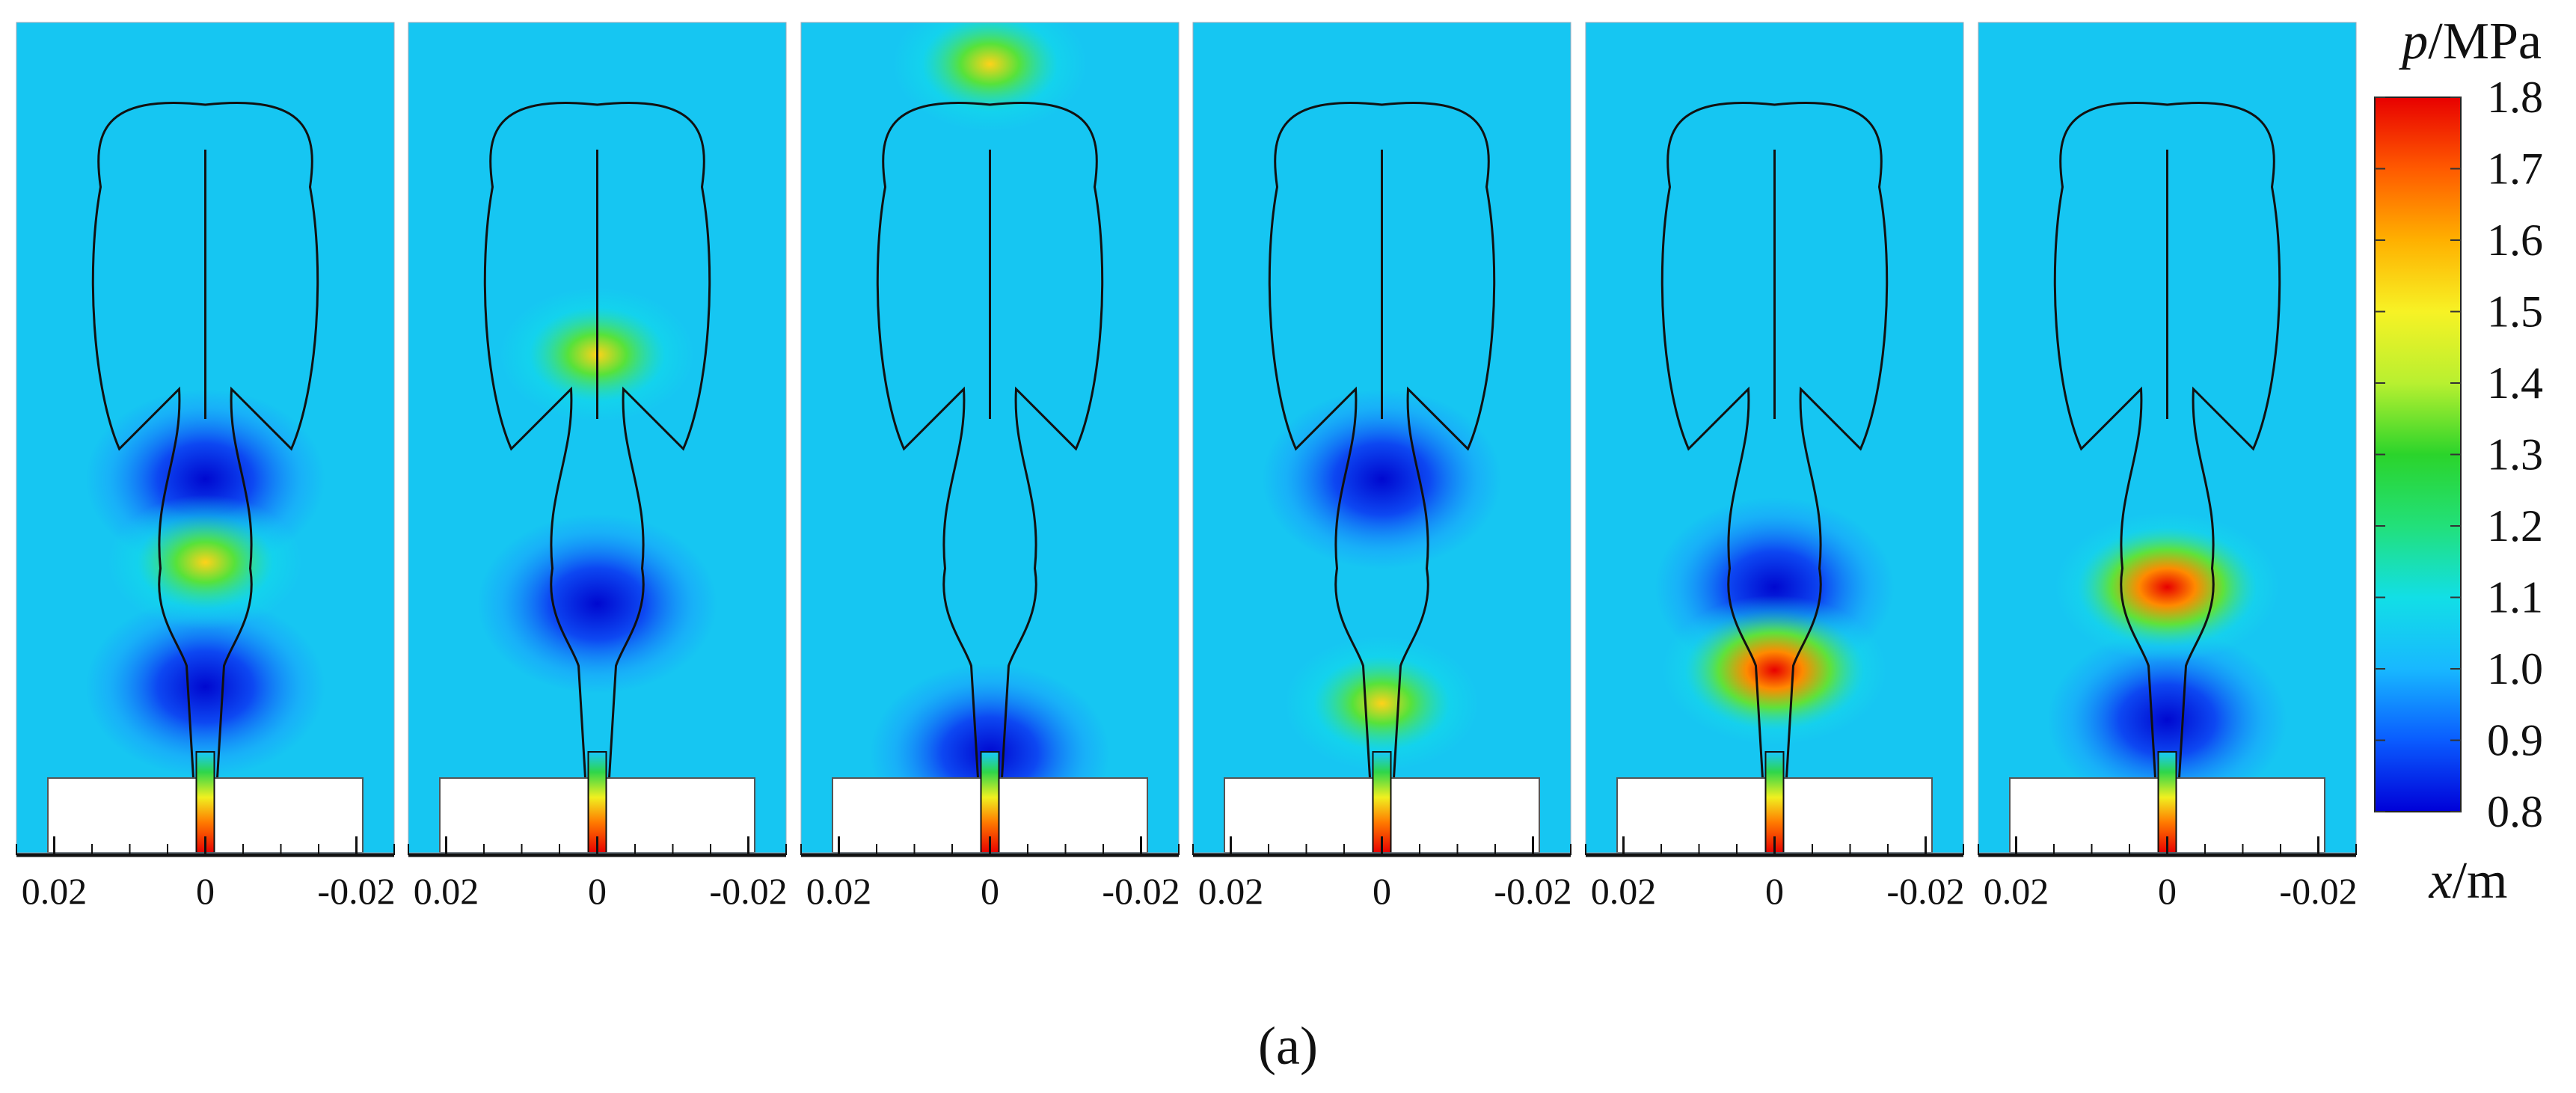 This screenshot has height=1093, width=2576. Describe the element at coordinates (2515, 169) in the screenshot. I see `colorbar-tick-label: 1.7` at that location.